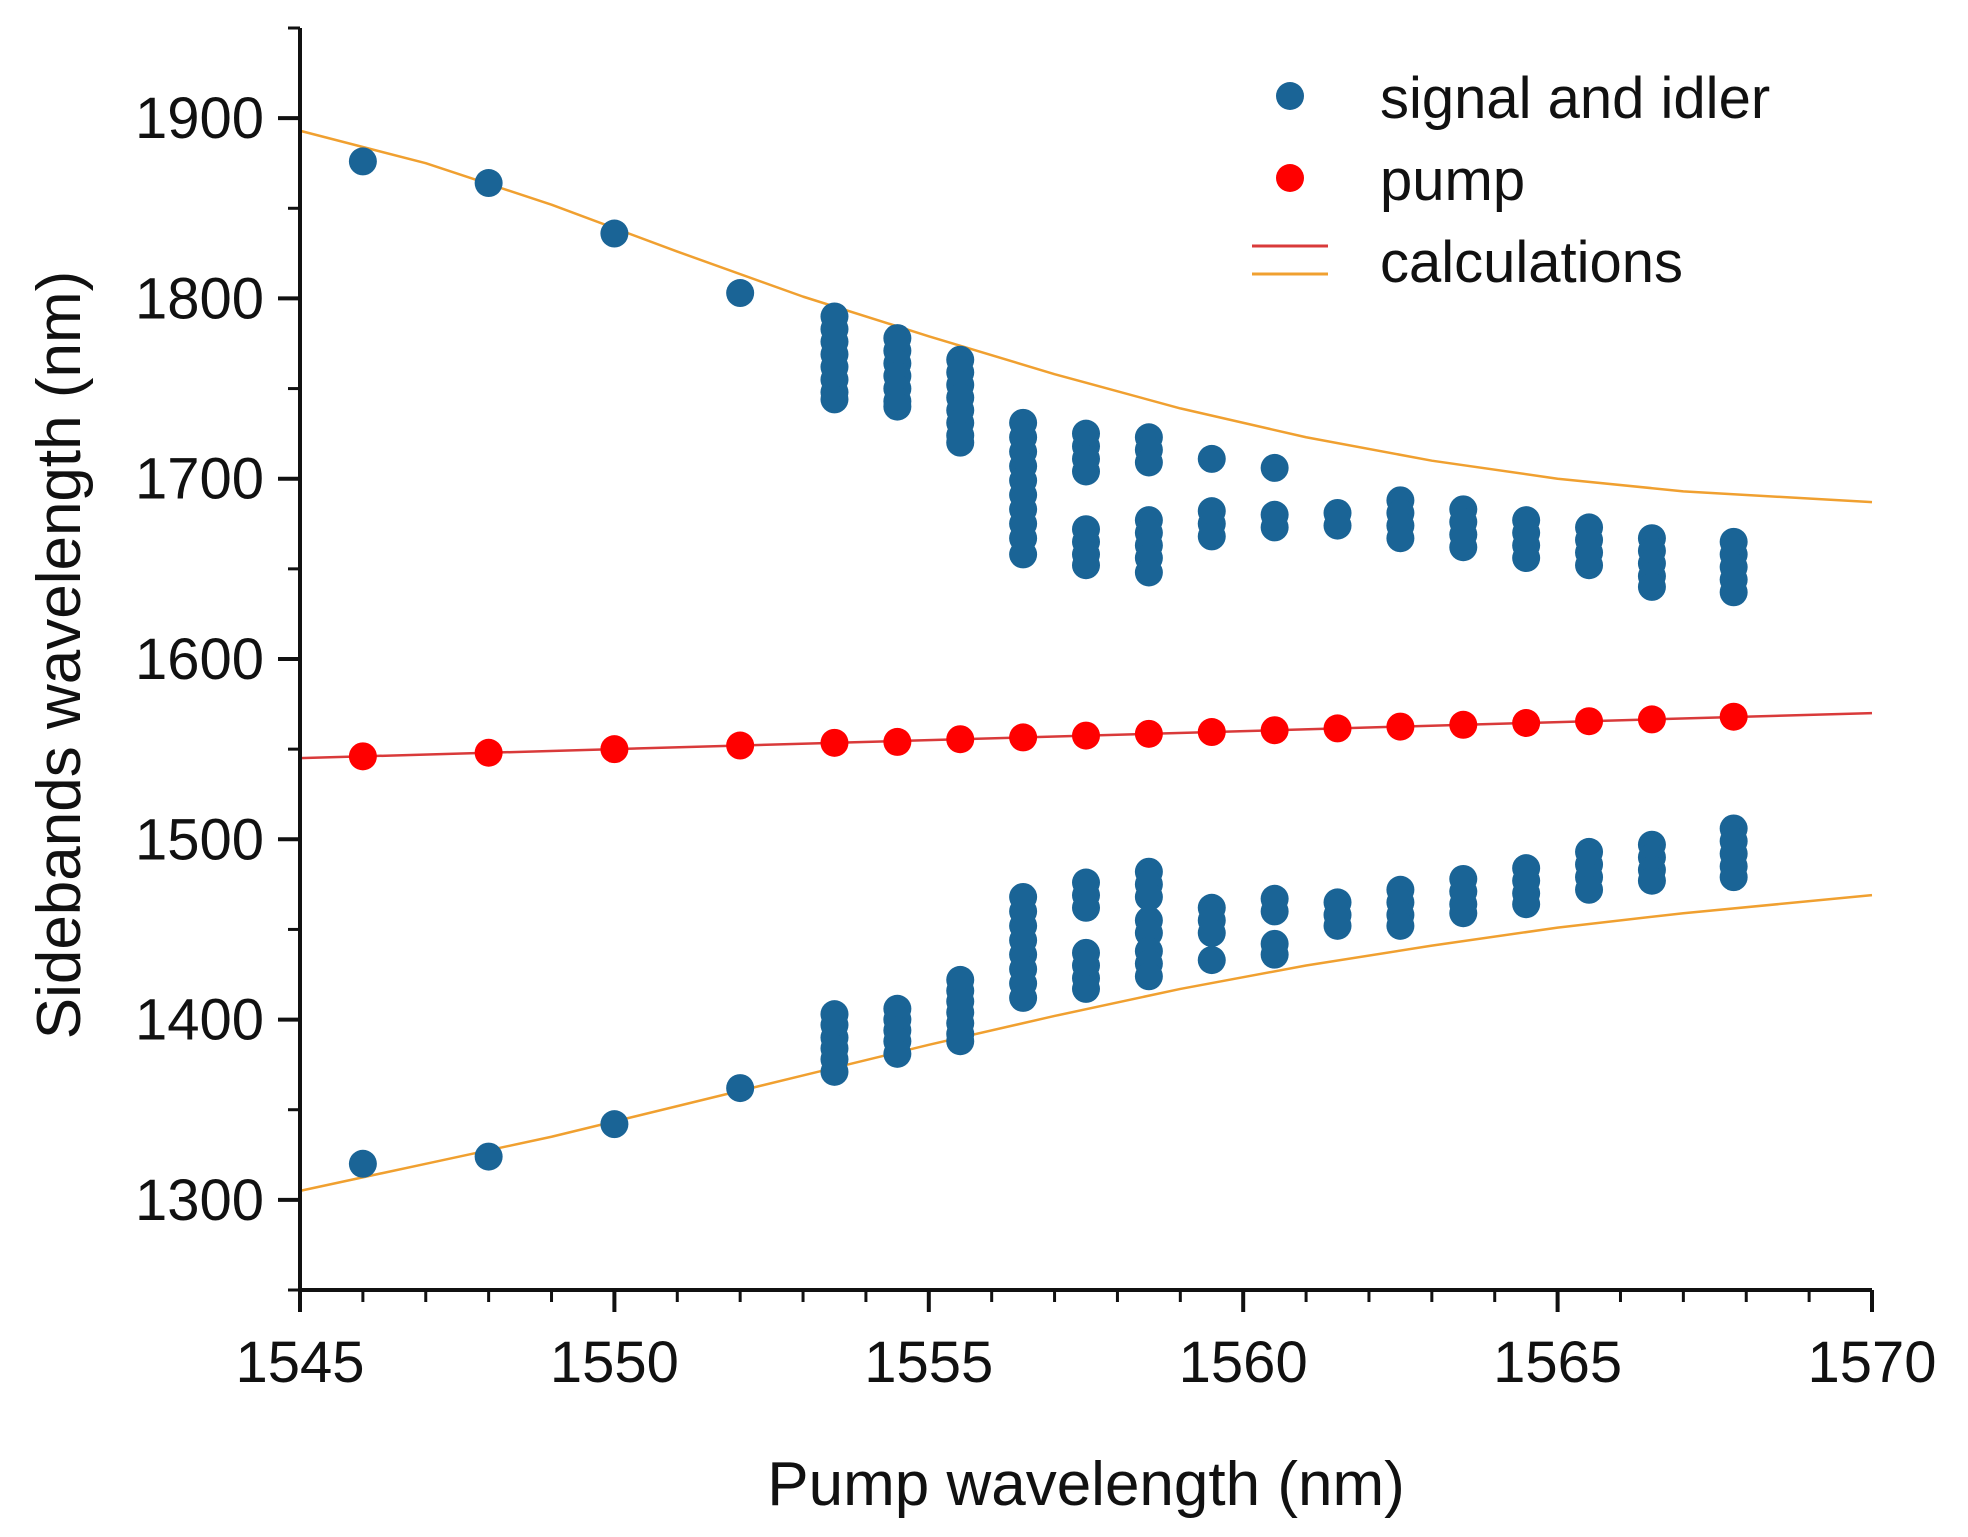 The width and height of the screenshot is (1968, 1537). Describe the element at coordinates (1243, 1362) in the screenshot. I see `x-tick-label: 1560` at that location.